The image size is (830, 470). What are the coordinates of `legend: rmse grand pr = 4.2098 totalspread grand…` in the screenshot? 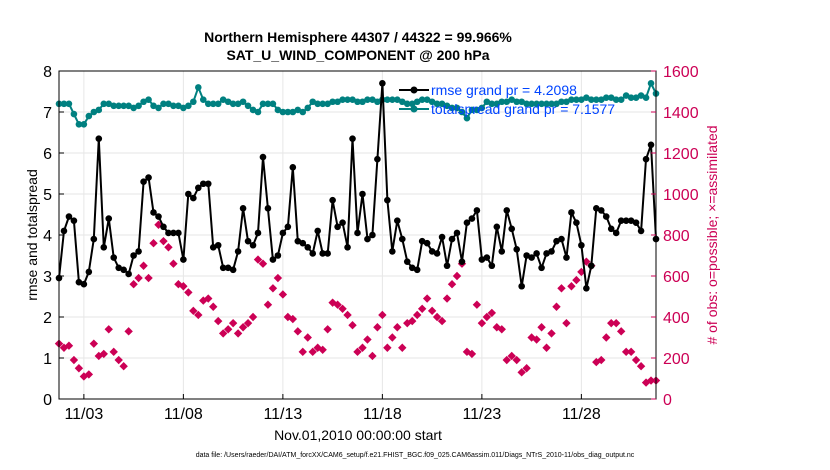 It's located at (507, 99).